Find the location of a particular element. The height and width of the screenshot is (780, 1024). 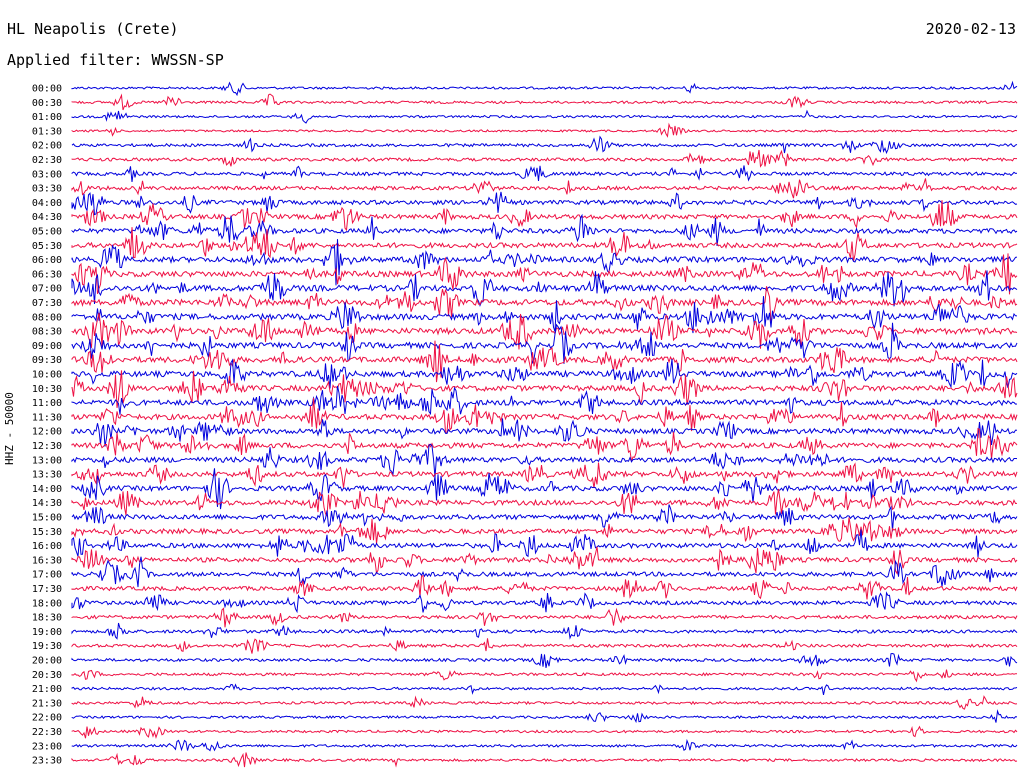

row-time-label: 05:30 is located at coordinates (47, 246).